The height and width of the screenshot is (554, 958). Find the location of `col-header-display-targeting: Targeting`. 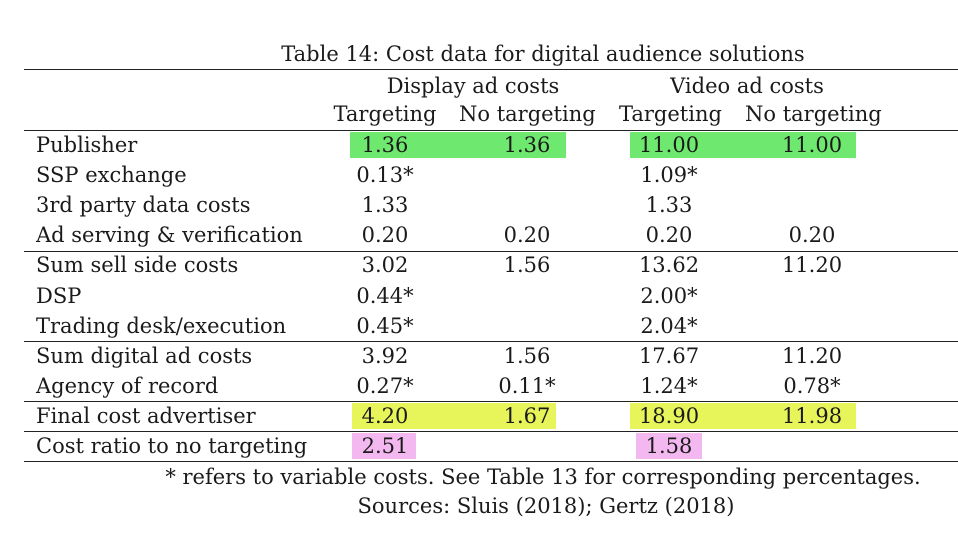

col-header-display-targeting: Targeting is located at coordinates (385, 114).